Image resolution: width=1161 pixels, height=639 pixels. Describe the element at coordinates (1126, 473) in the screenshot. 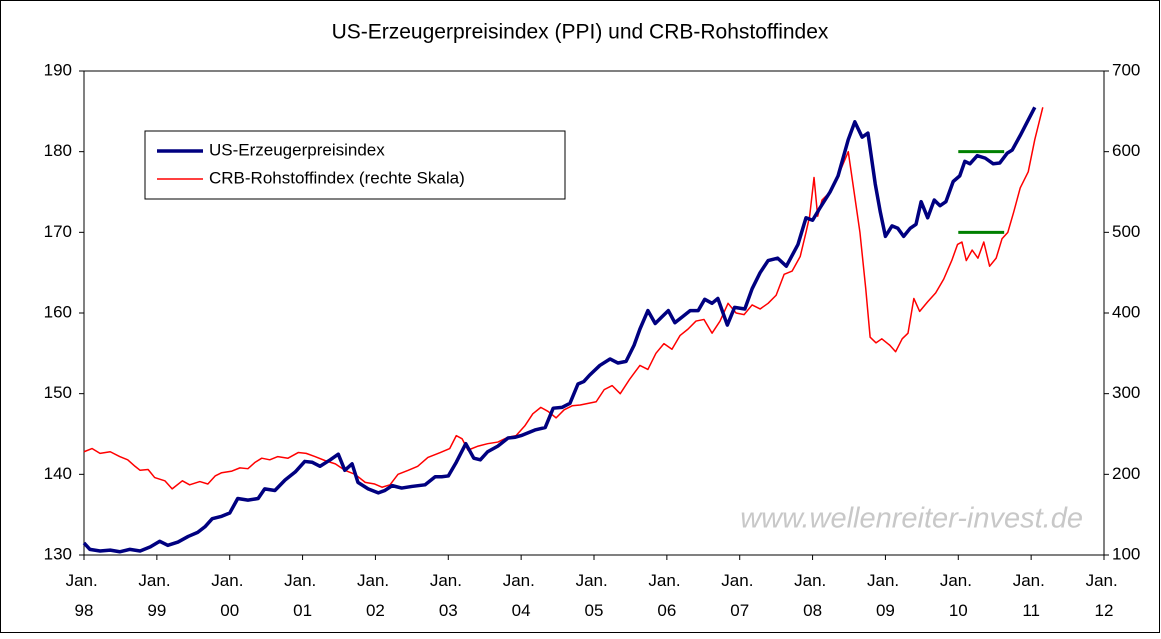

I see `y2-tick-label: 200` at that location.